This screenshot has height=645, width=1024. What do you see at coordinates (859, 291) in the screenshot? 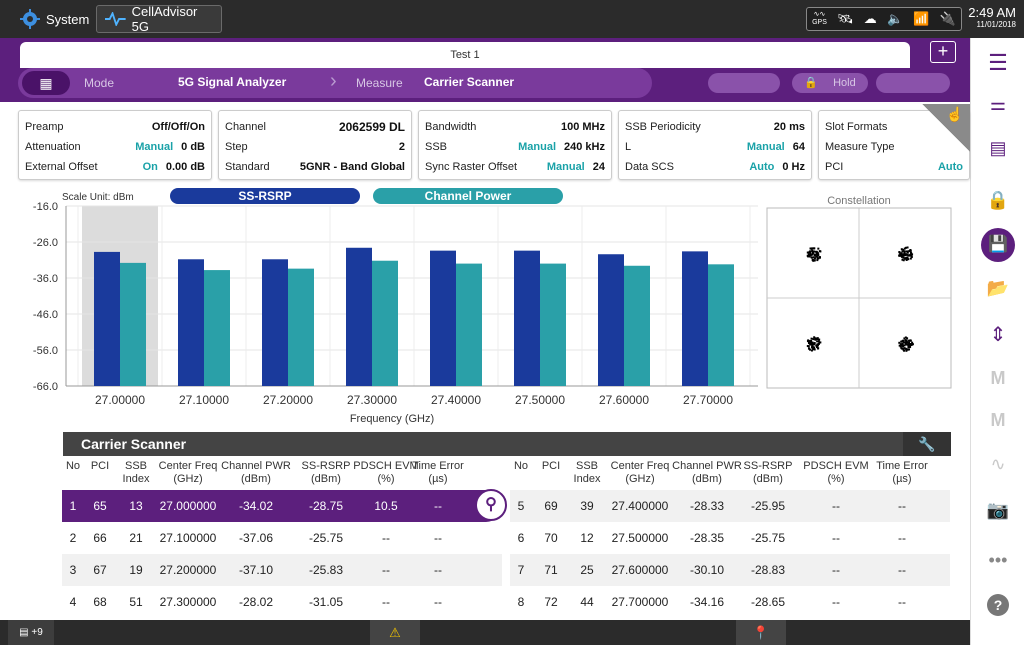
I see `constellation-panel: Constellation` at bounding box center [859, 291].